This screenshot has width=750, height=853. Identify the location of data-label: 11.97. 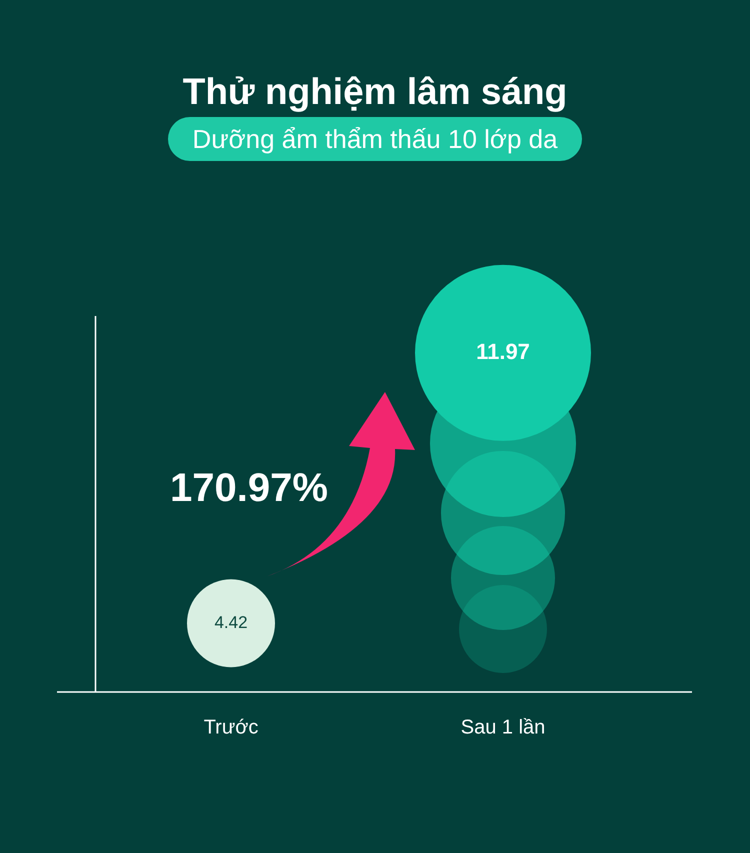
(503, 351).